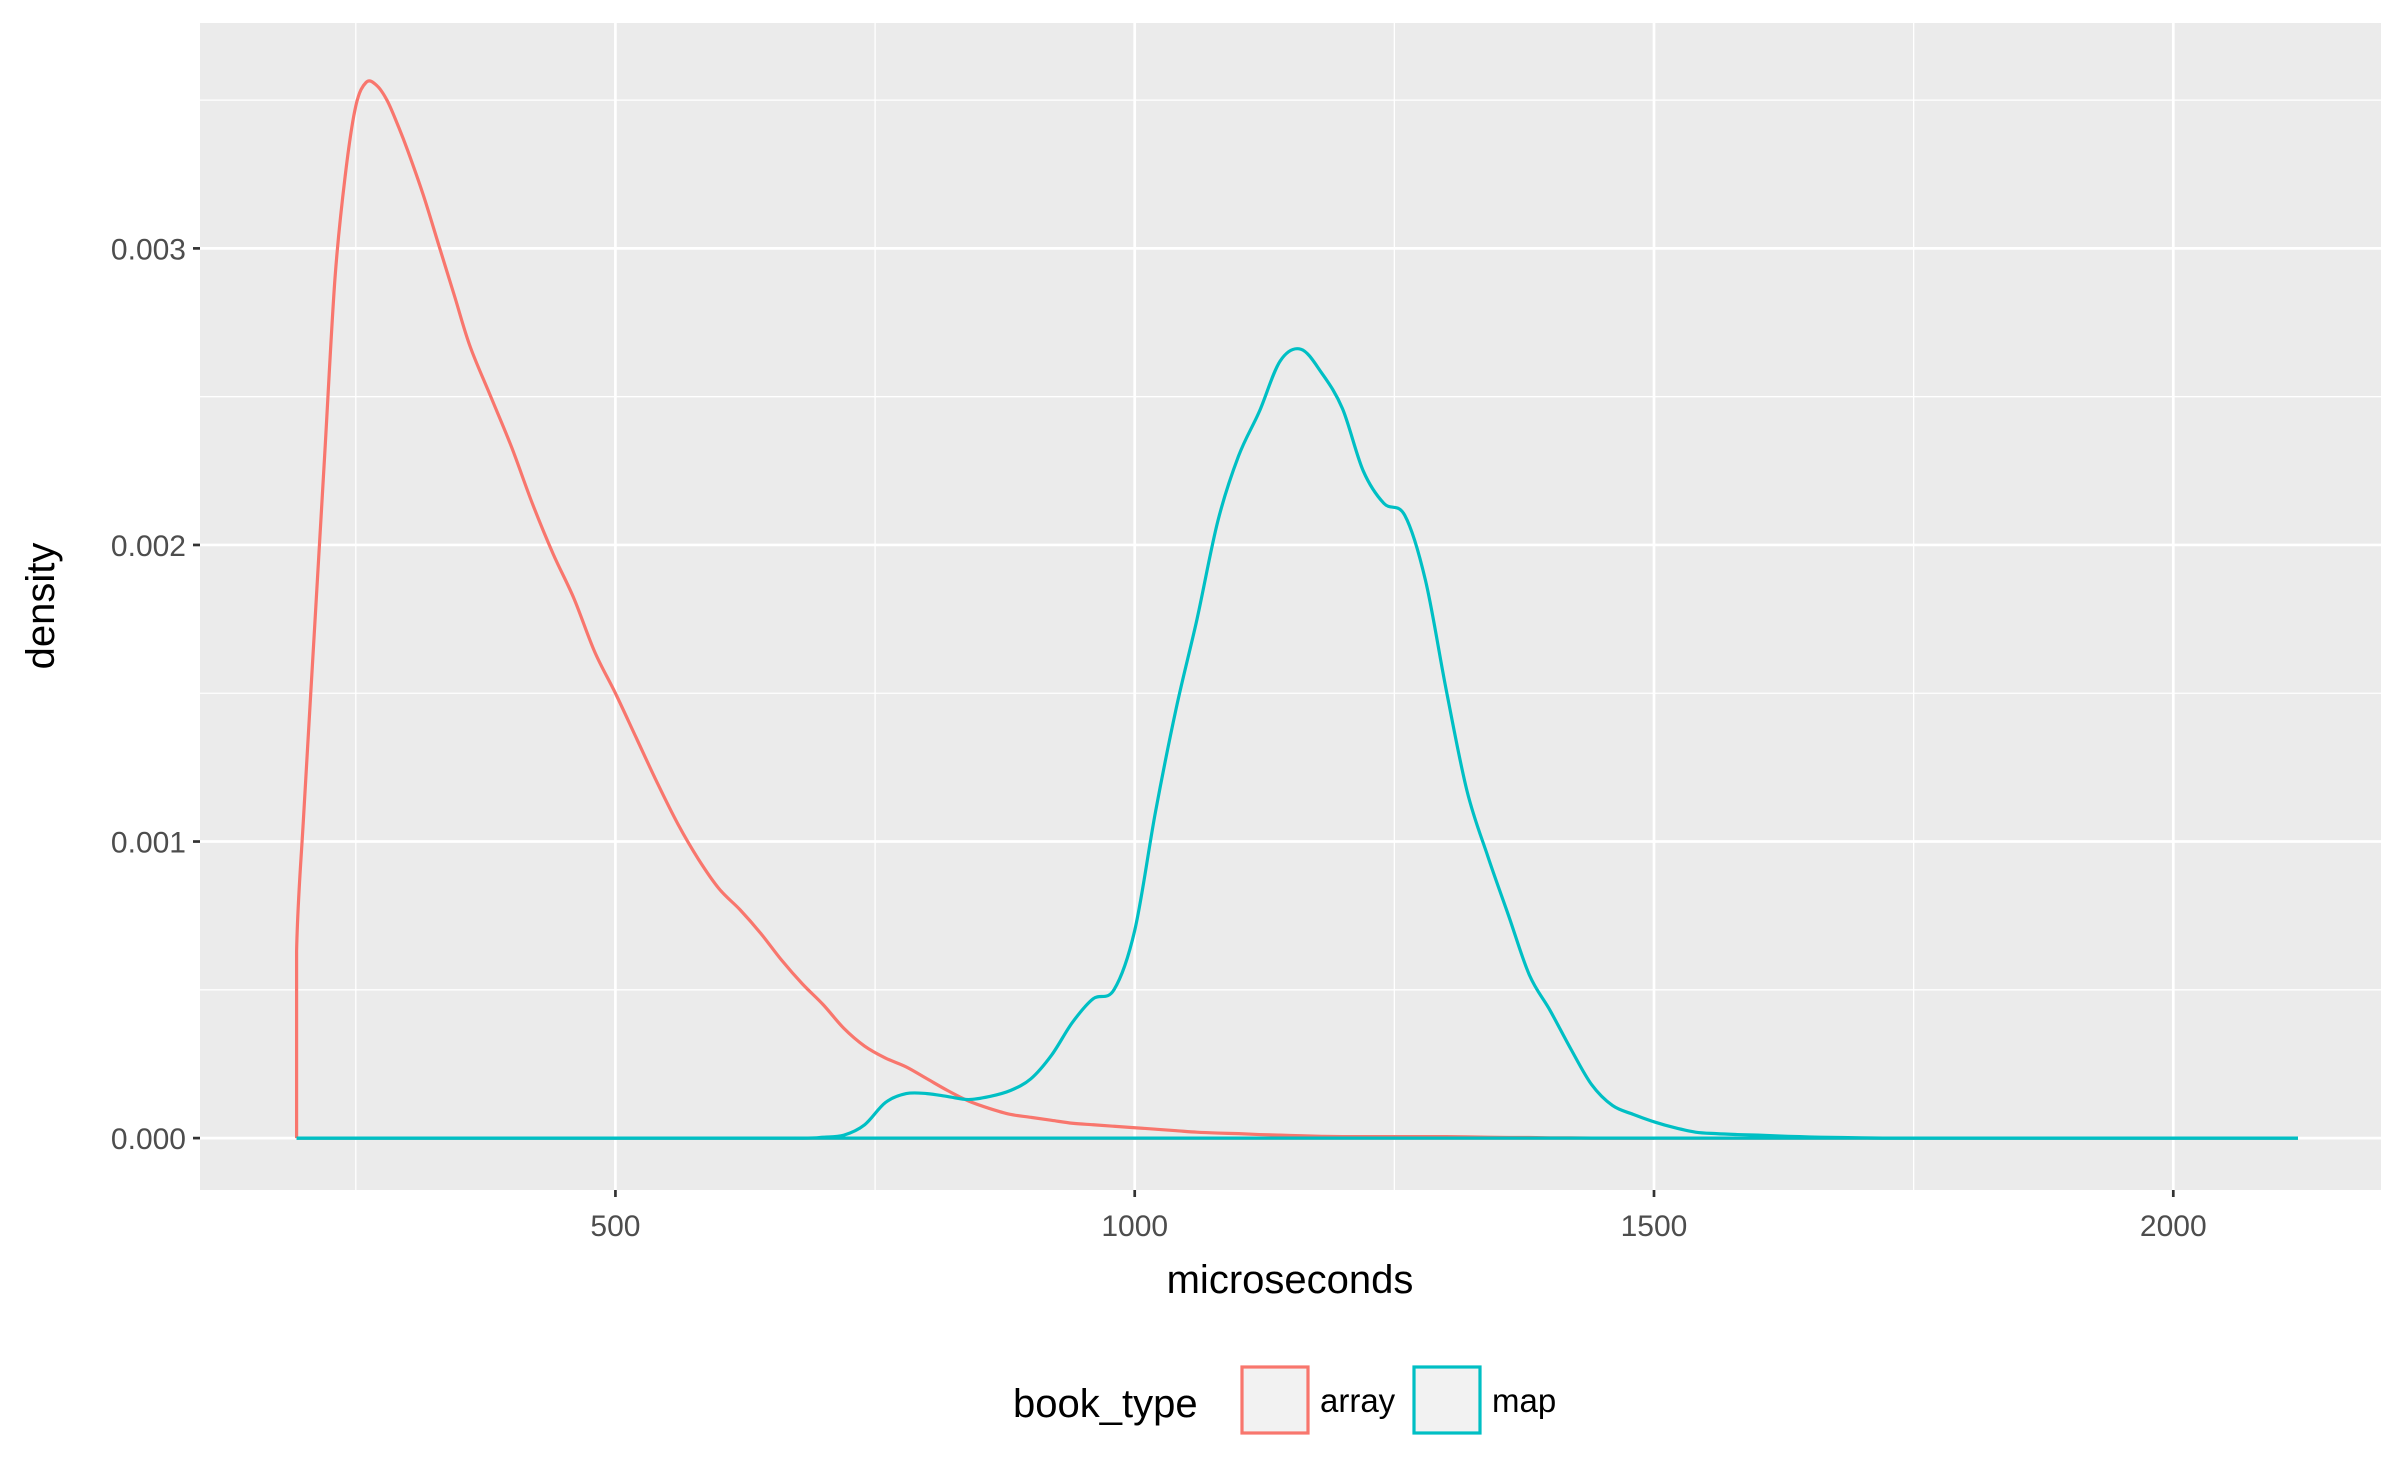  Describe the element at coordinates (1290, 1280) in the screenshot. I see `x-axis-title: microseconds` at that location.